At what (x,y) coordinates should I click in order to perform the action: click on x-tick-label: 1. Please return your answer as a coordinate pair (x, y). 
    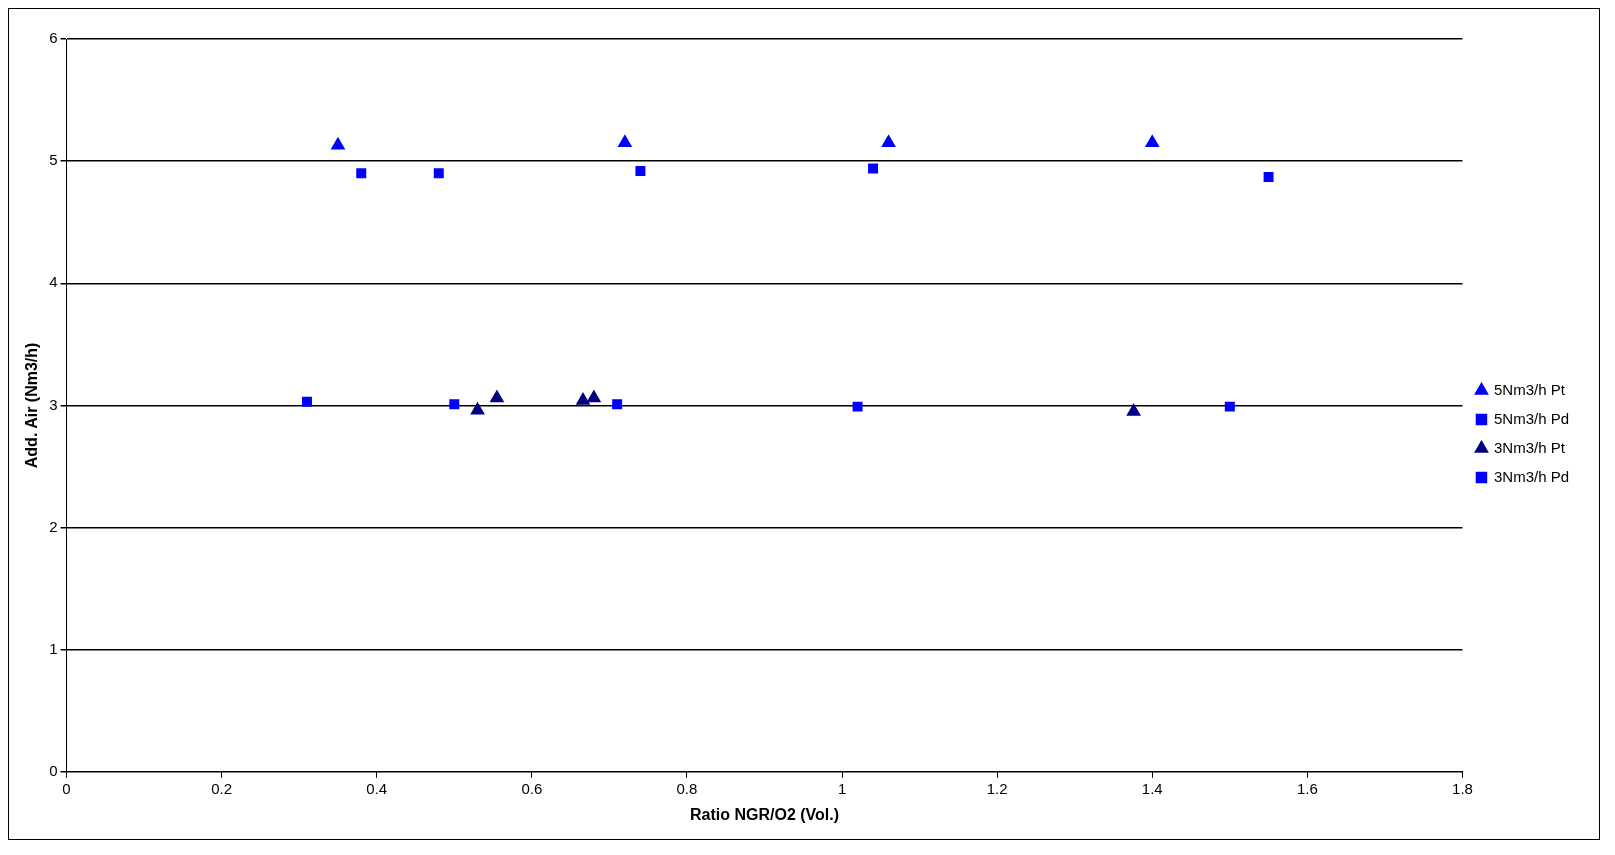
    Looking at the image, I should click on (842, 788).